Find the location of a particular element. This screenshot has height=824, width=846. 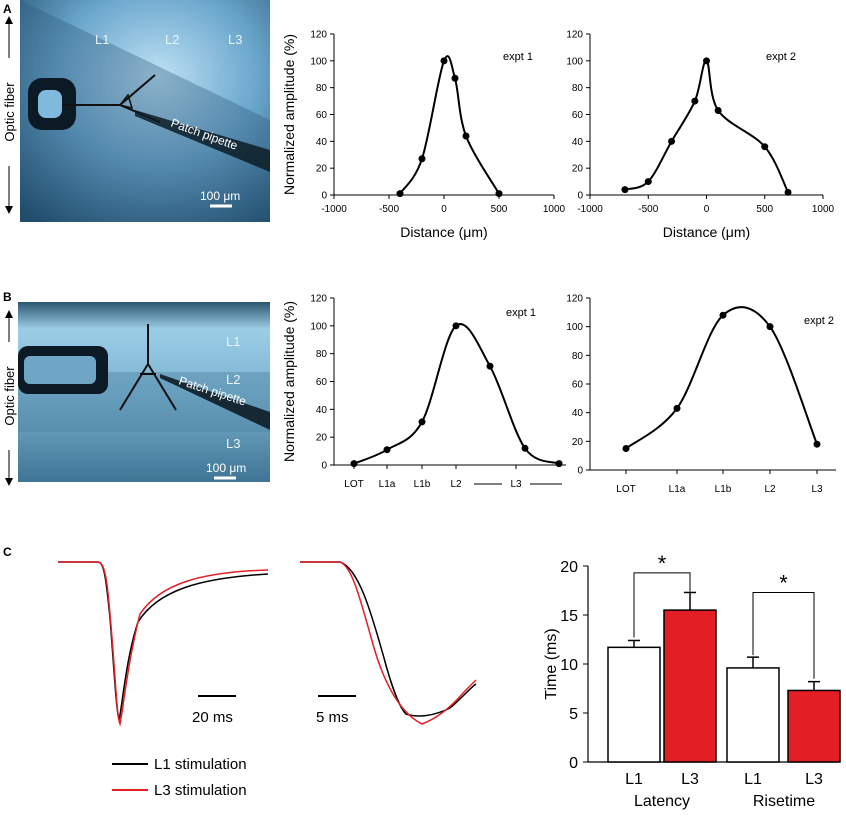

photo-a-side-label: Optic fiber is located at coordinates (9, 112).